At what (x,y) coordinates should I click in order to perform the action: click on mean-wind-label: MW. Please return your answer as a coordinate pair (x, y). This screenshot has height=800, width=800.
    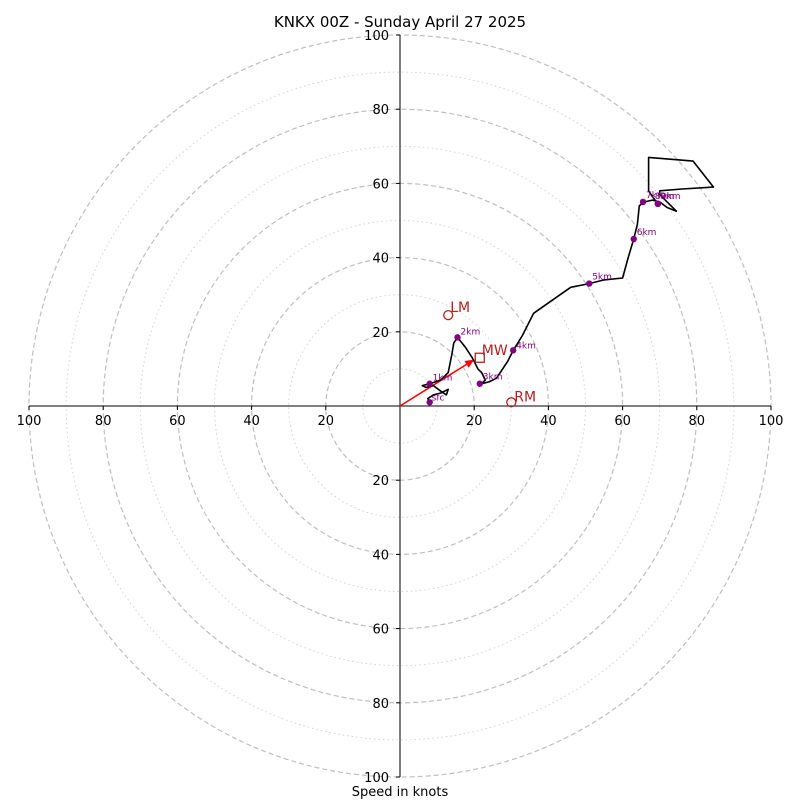
    Looking at the image, I should click on (495, 351).